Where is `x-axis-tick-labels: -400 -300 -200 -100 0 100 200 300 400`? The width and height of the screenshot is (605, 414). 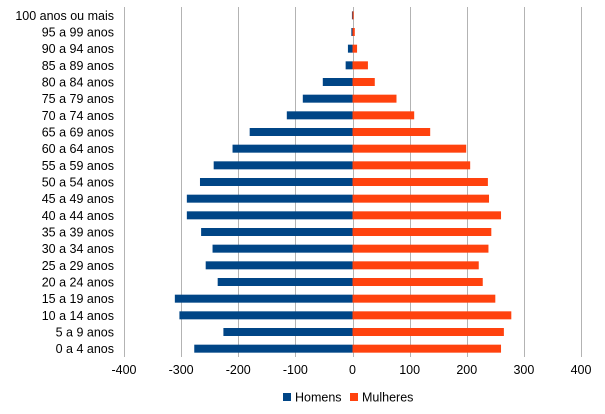
x-axis-tick-labels: -400 -300 -200 -100 0 100 200 300 400 is located at coordinates (351, 370).